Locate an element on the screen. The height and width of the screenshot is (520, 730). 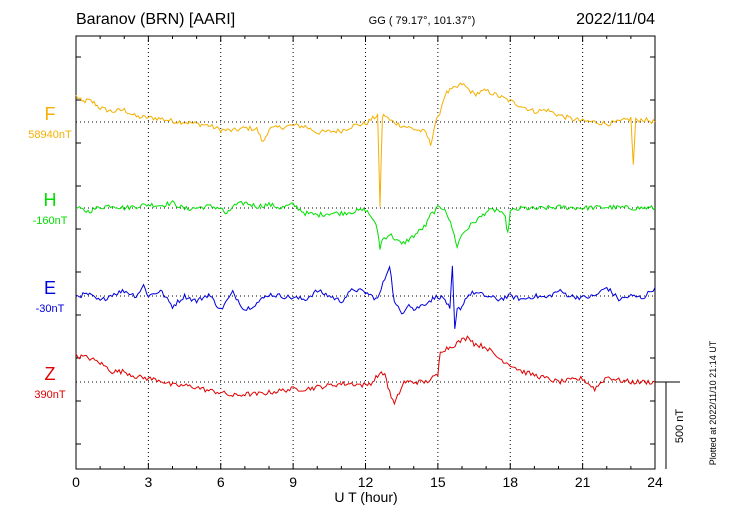
x-tick-label: 6 is located at coordinates (221, 482).